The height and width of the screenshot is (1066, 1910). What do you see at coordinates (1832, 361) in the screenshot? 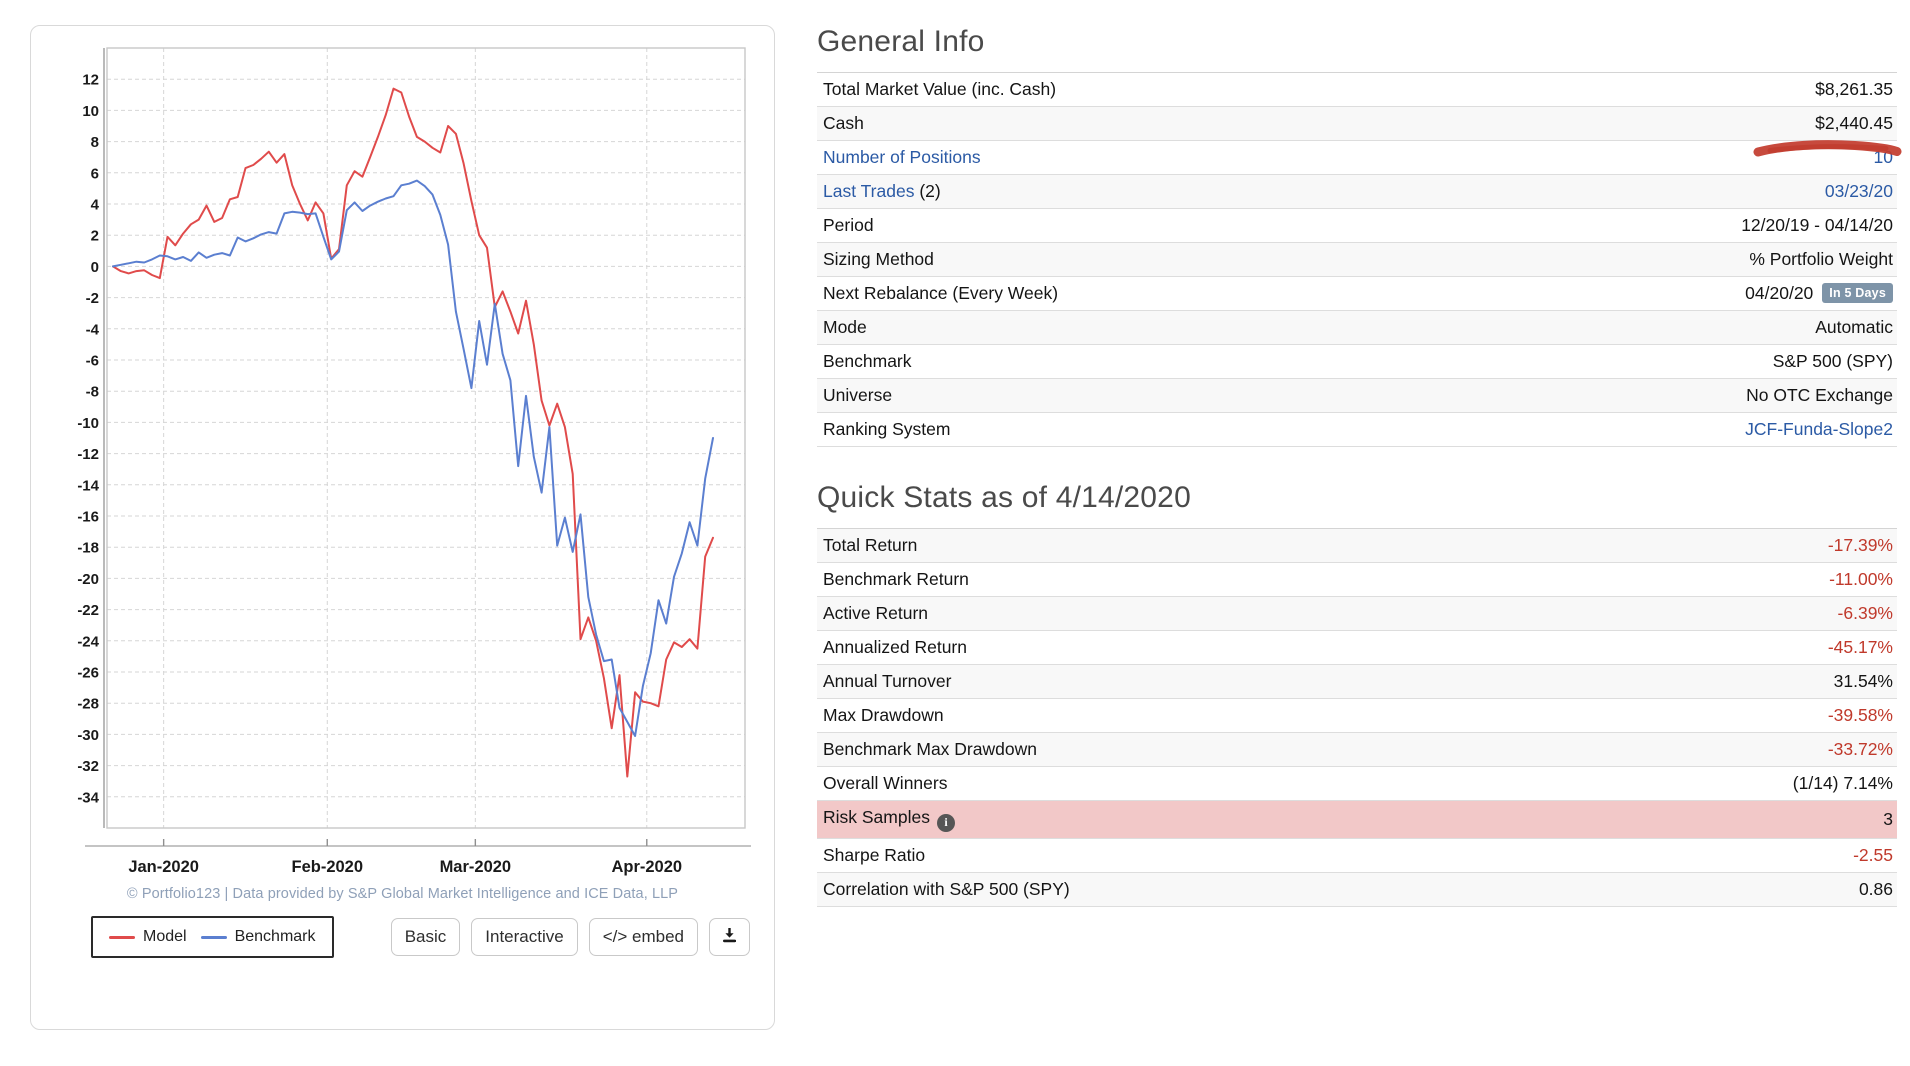
I see `row-value: S&P 500 (SPY)` at bounding box center [1832, 361].